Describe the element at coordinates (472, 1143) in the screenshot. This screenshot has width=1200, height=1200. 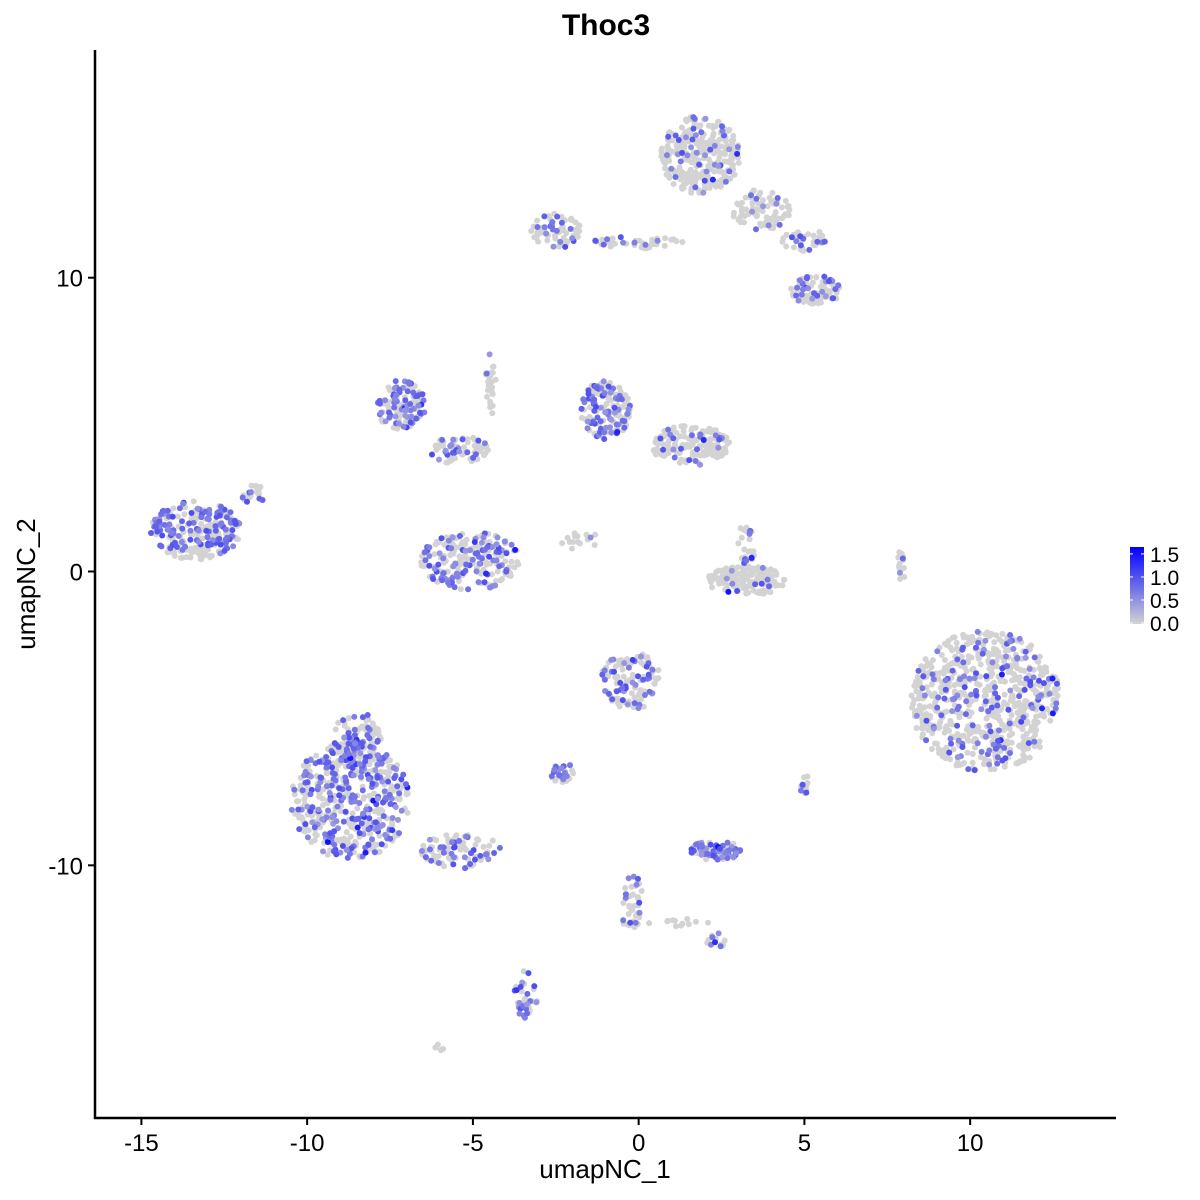
I see `x-tick-label: -5` at that location.